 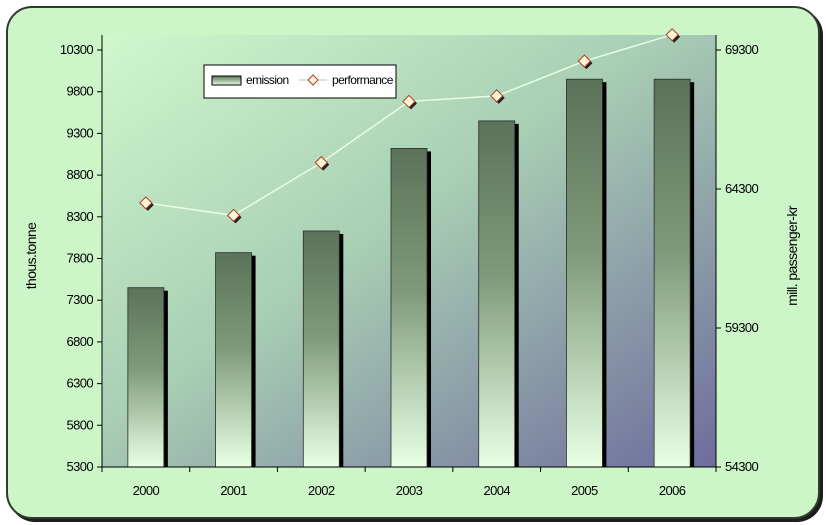 What do you see at coordinates (321, 490) in the screenshot?
I see `x-tick-label-2002: 2002` at bounding box center [321, 490].